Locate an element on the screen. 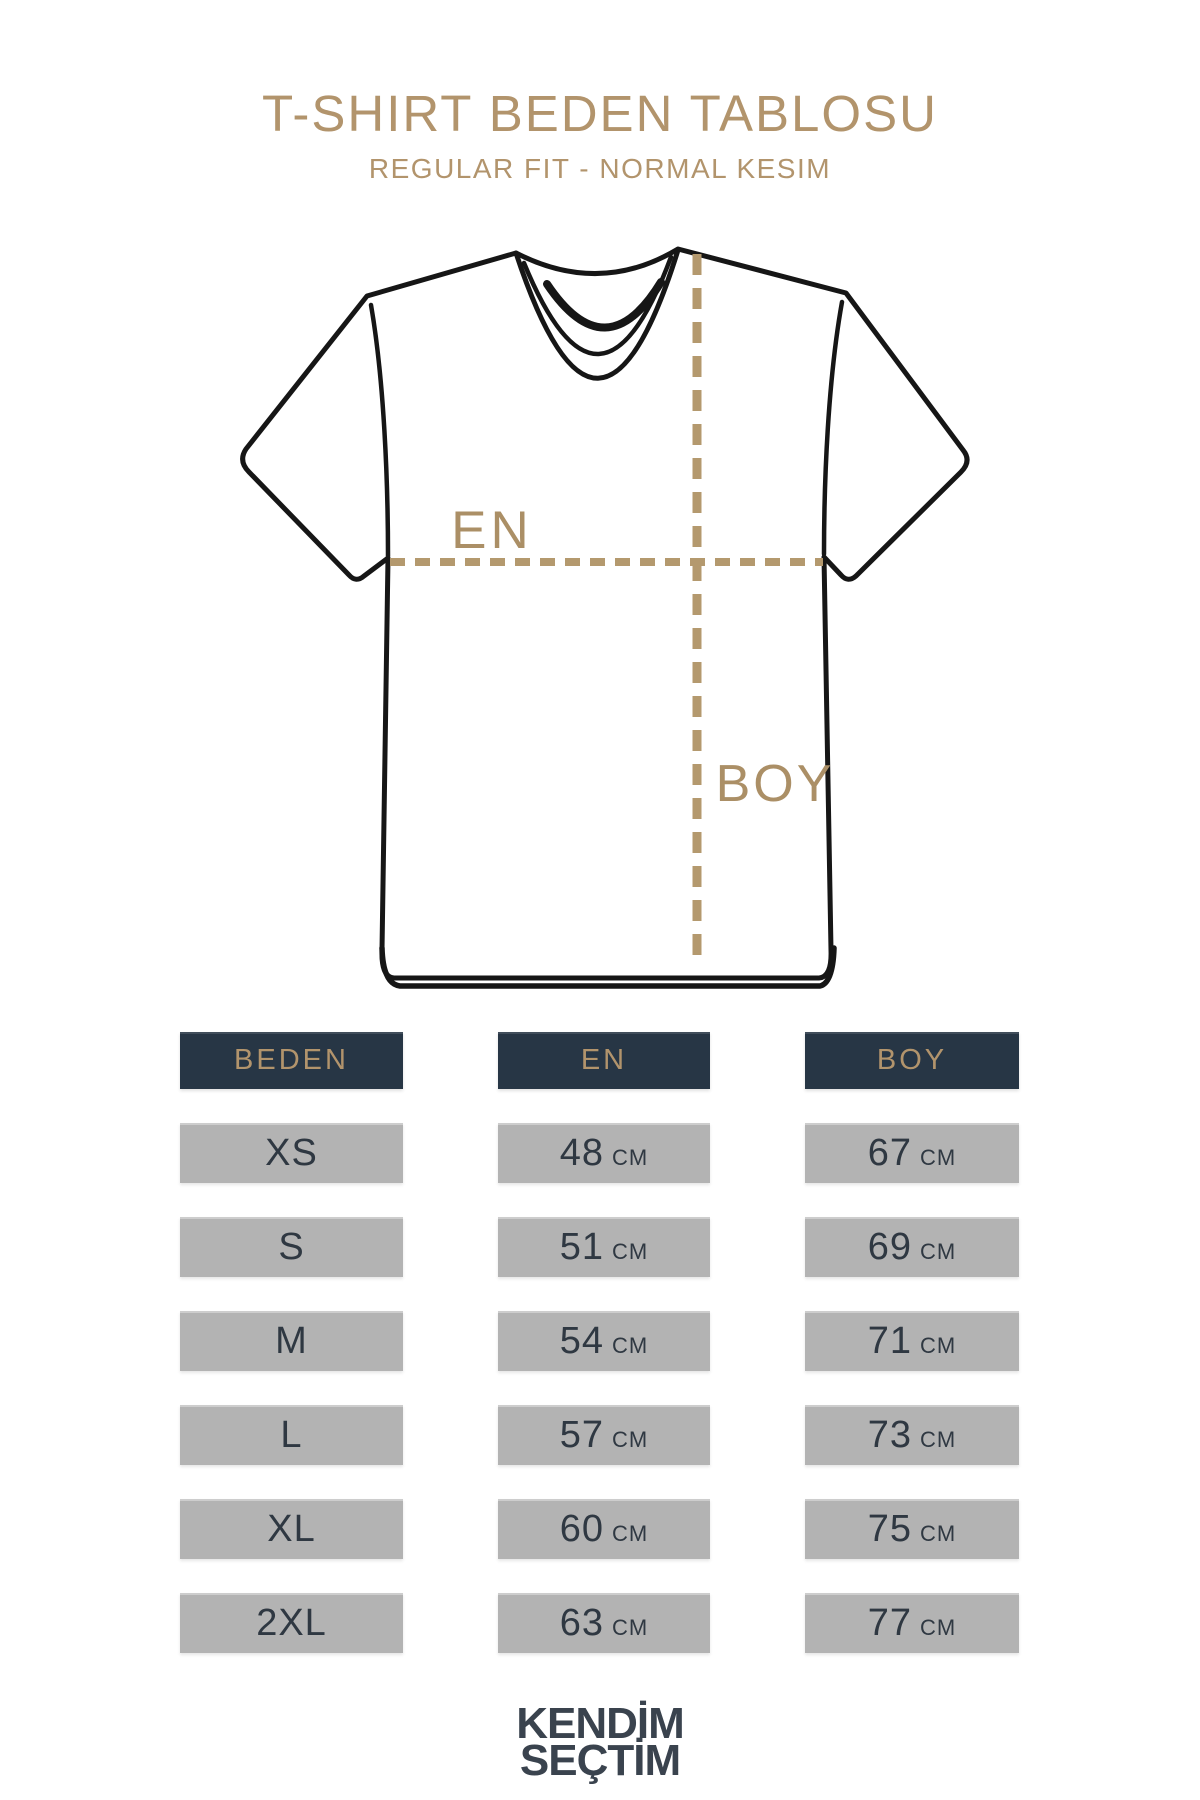 The height and width of the screenshot is (1800, 1200). en-value-cell: 54 CM is located at coordinates (604, 1341).